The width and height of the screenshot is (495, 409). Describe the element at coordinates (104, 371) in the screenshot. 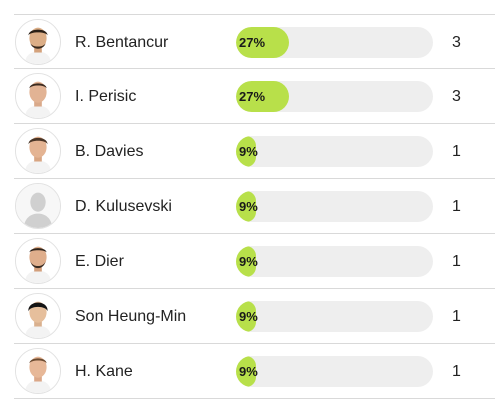

I see `player-name: H. Kane` at that location.